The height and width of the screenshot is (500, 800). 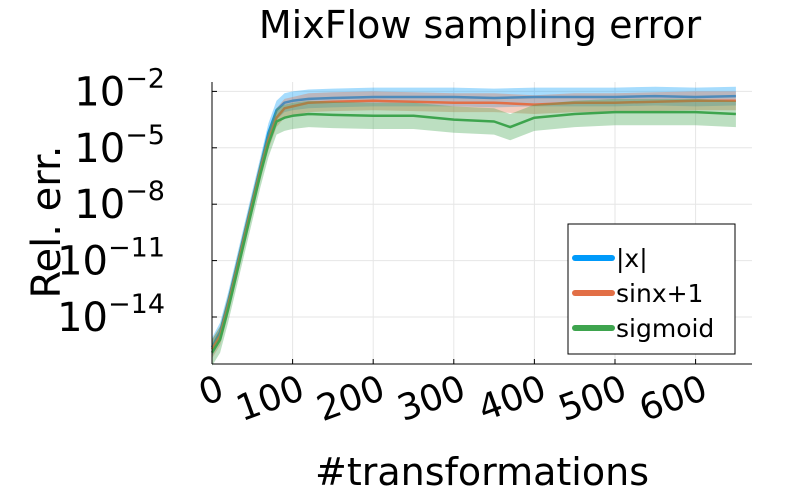 I want to click on x-tick-label: 0, so click(x=212, y=391).